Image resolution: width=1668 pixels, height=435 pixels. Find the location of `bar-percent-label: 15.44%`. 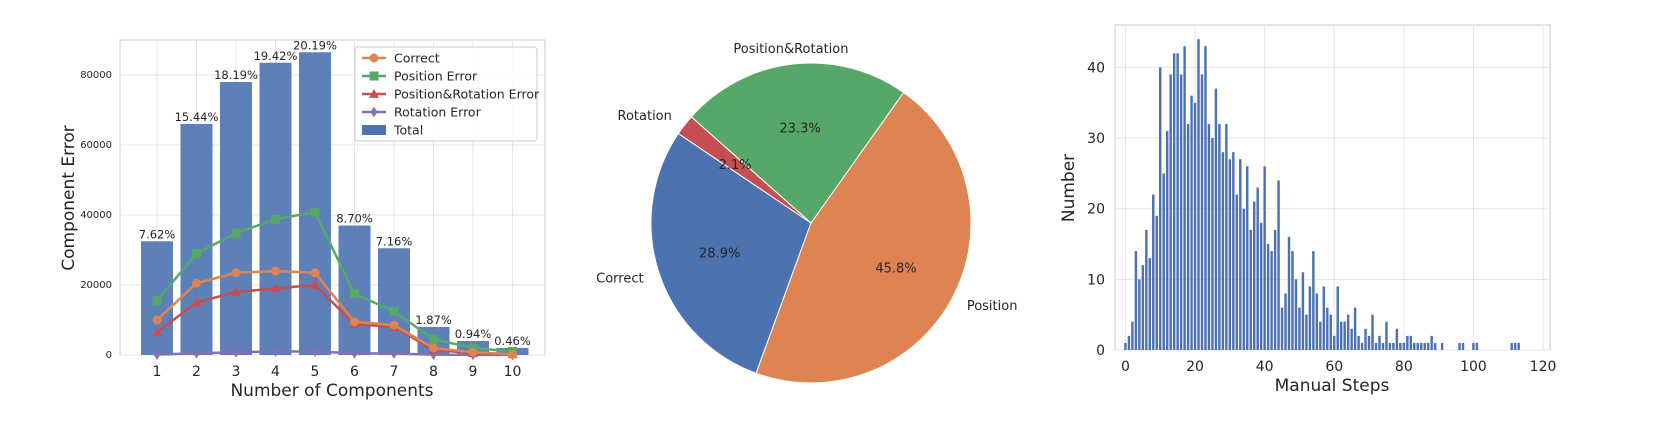

bar-percent-label: 15.44% is located at coordinates (197, 117).